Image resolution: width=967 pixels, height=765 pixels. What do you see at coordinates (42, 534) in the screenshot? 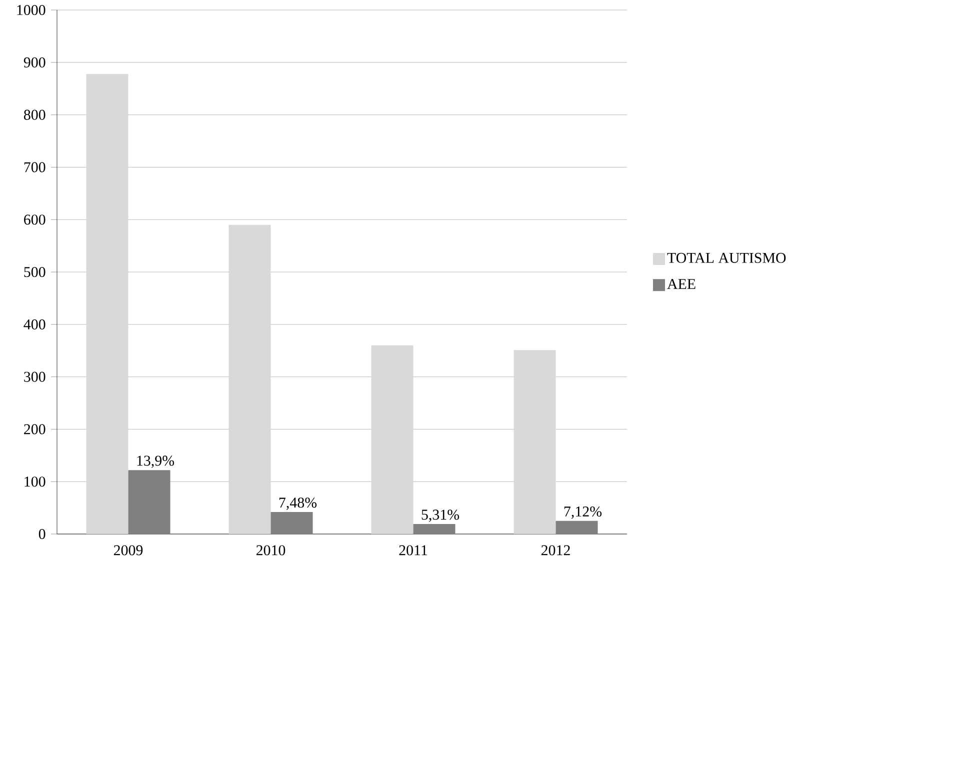
I see `y-tick-label: 0` at bounding box center [42, 534].